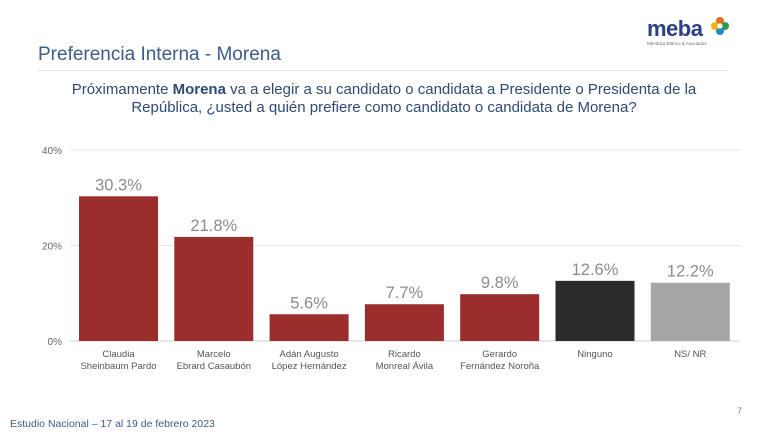 The width and height of the screenshot is (768, 432). What do you see at coordinates (55, 342) in the screenshot?
I see `y-tick-label: 0%` at bounding box center [55, 342].